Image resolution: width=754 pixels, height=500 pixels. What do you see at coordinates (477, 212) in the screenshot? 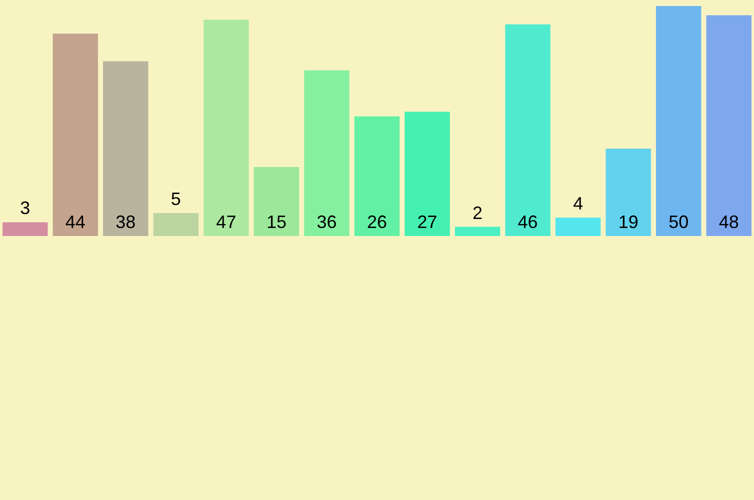
I see `data-label: 2` at bounding box center [477, 212].